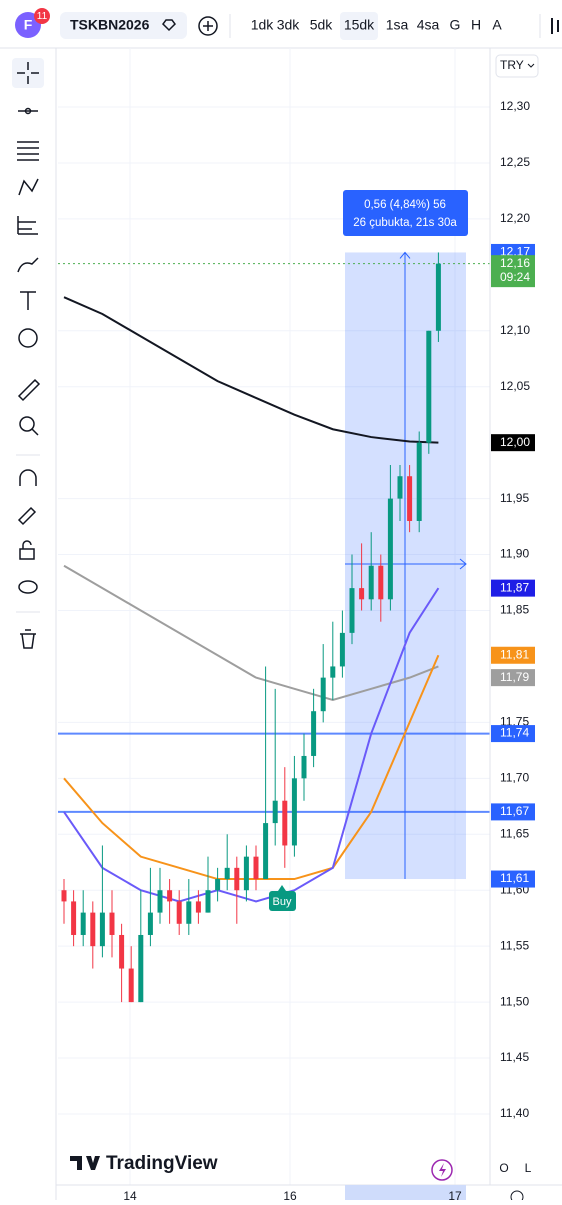  What do you see at coordinates (28, 587) in the screenshot?
I see `visibility-tool` at bounding box center [28, 587].